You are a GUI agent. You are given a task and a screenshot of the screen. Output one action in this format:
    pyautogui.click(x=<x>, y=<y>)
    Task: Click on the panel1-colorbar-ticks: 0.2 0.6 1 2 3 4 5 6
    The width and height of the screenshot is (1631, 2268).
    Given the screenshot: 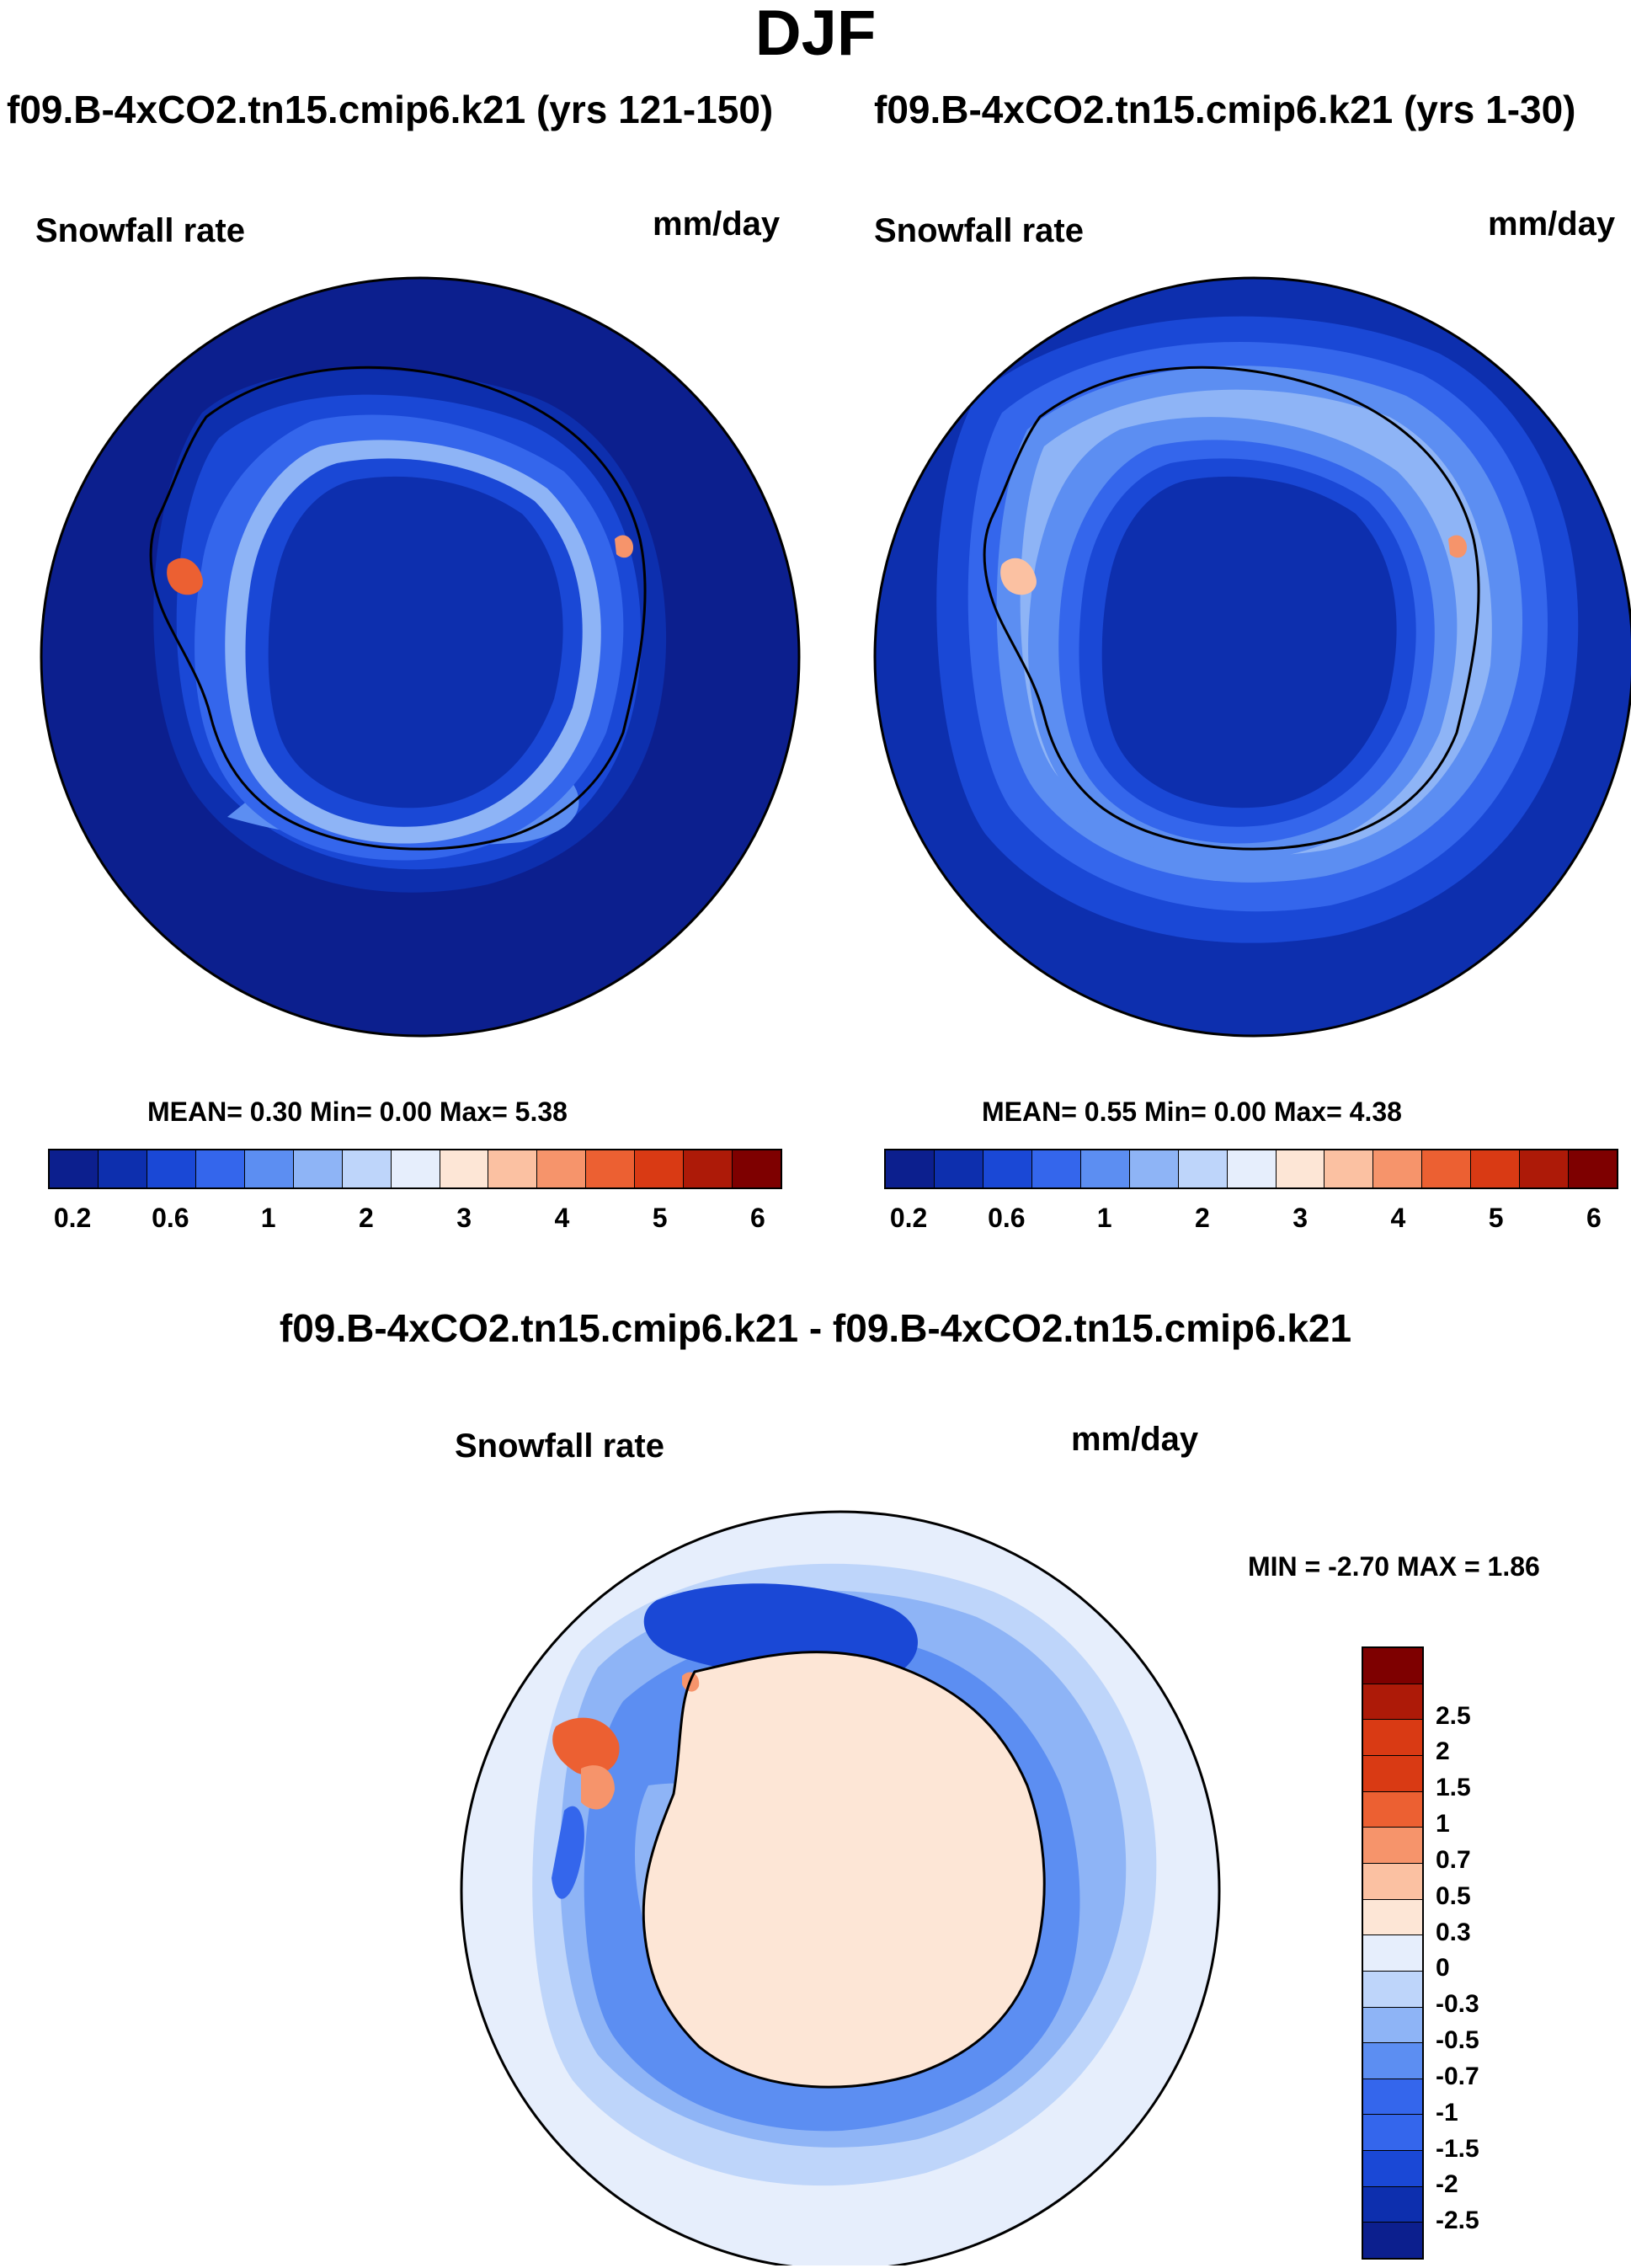 What is the action you would take?
    pyautogui.click(x=415, y=1219)
    